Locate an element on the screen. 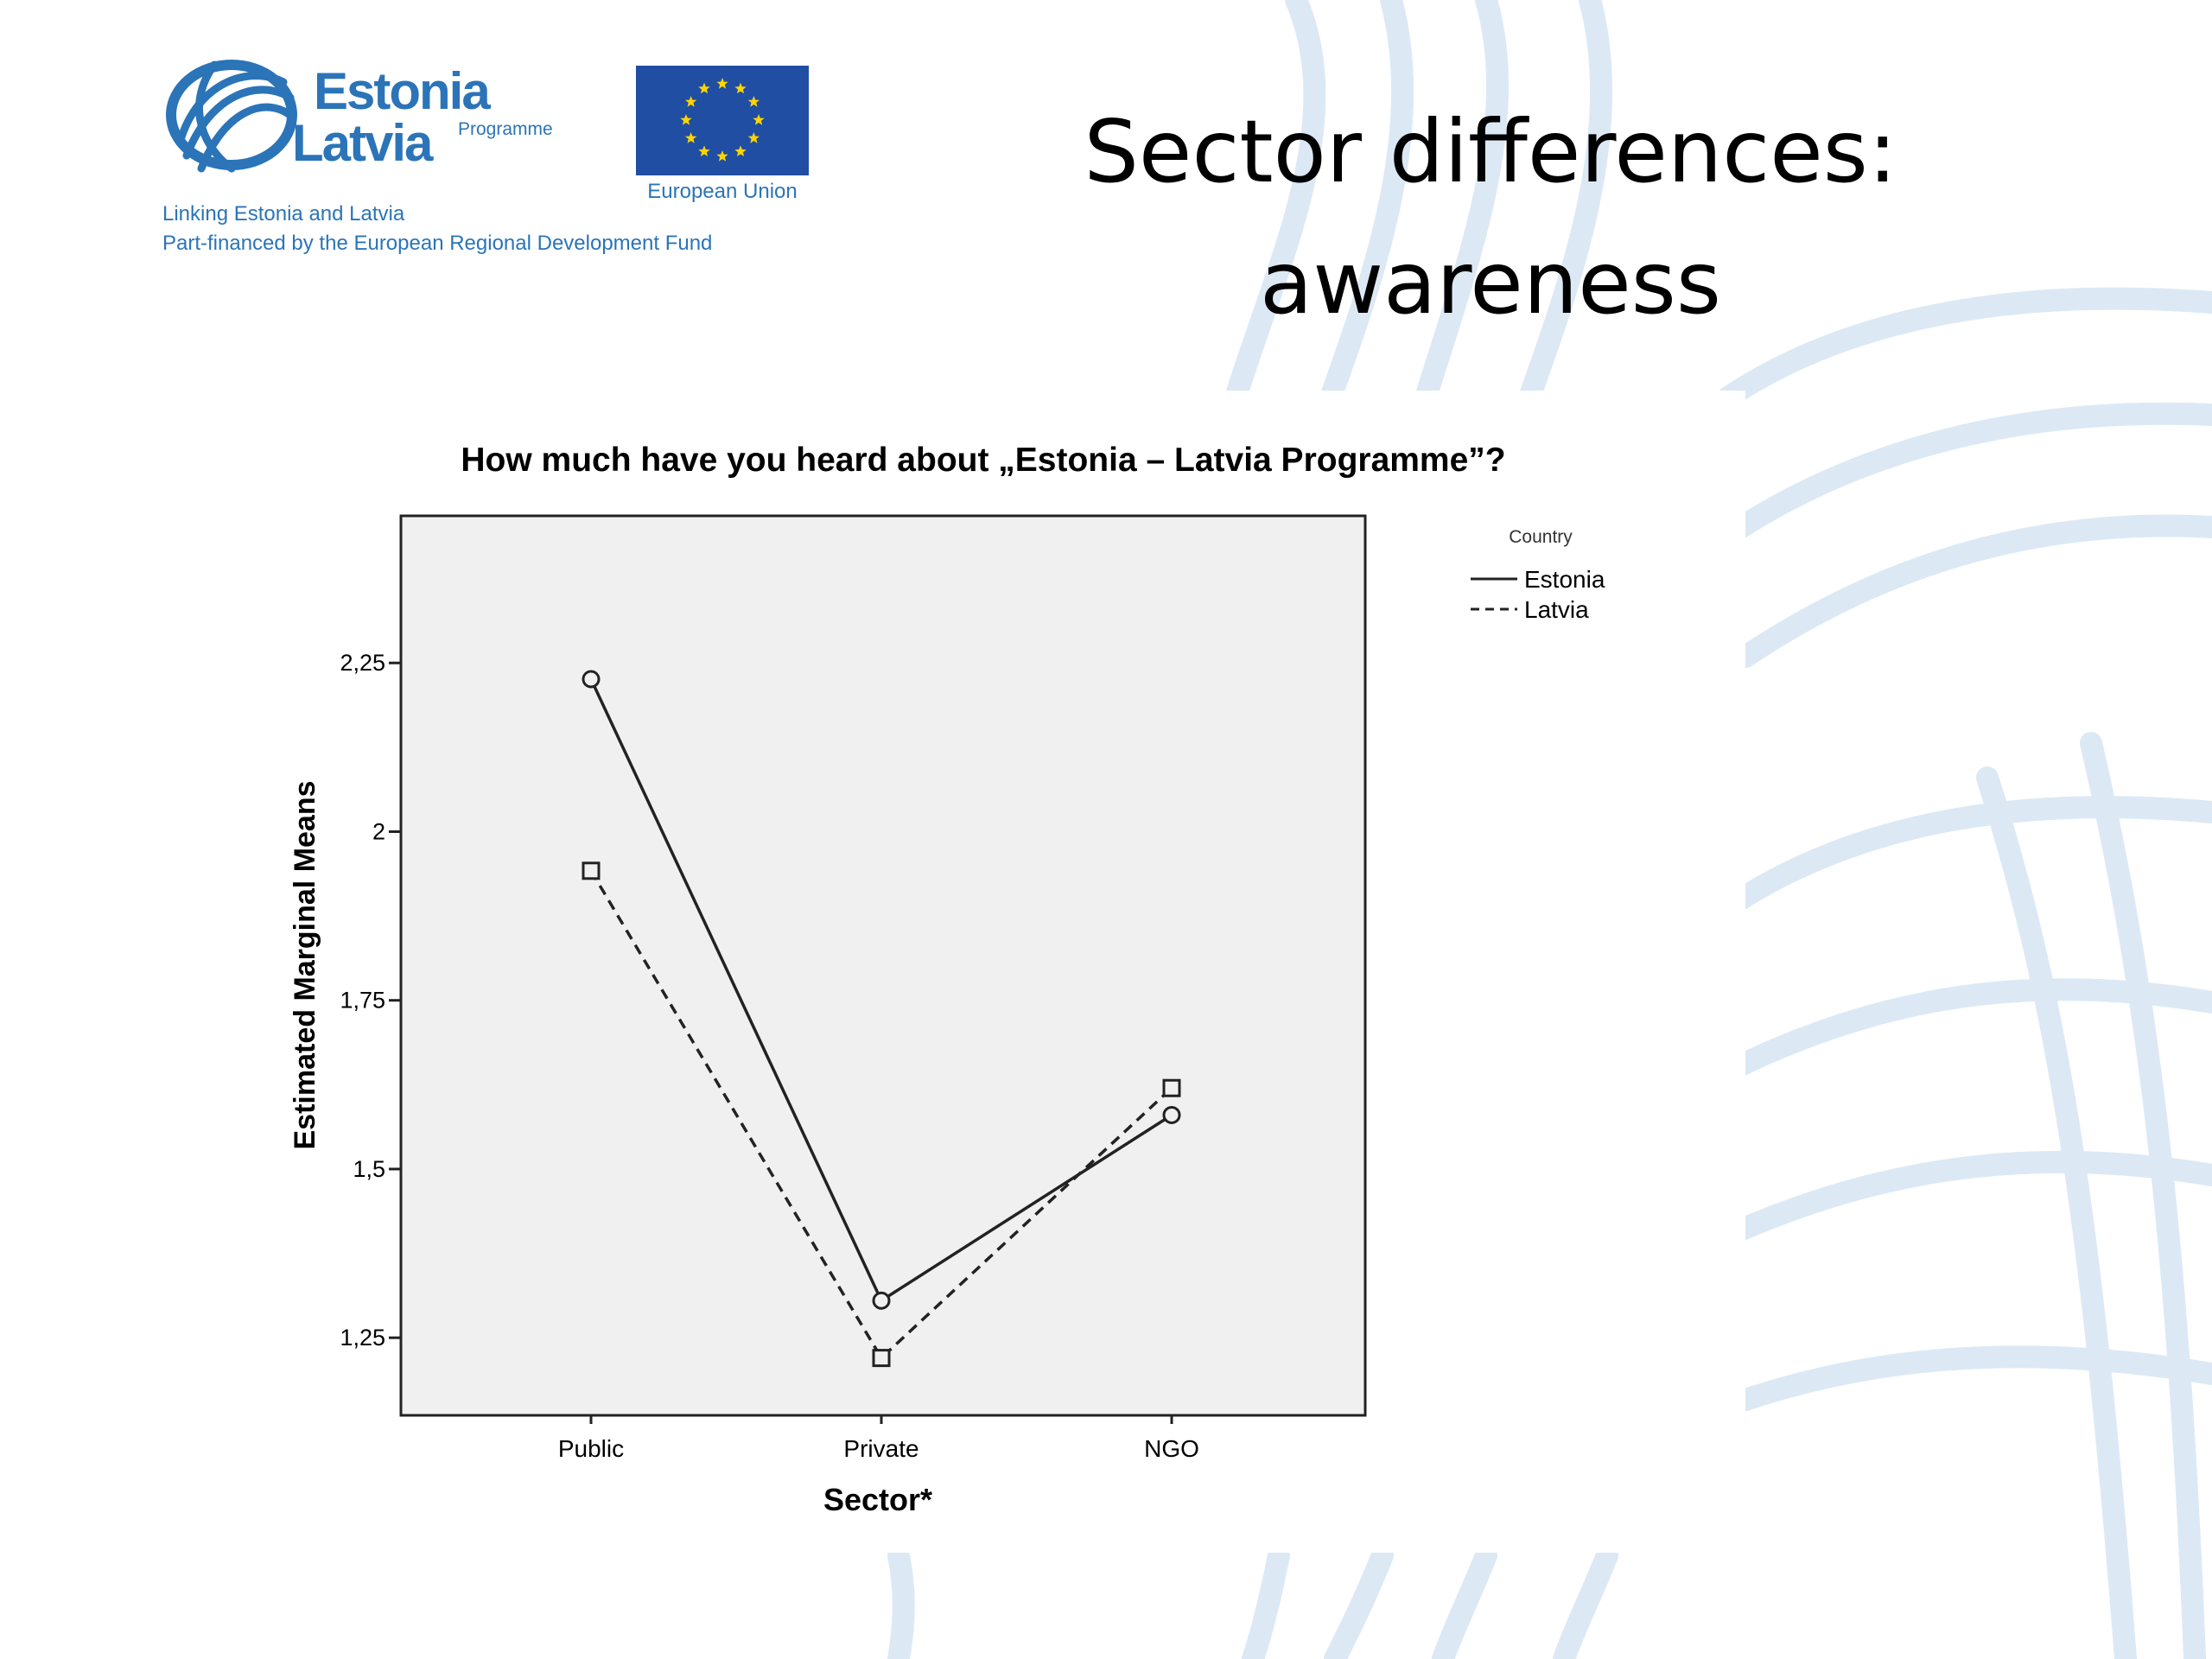 Image resolution: width=2212 pixels, height=1659 pixels. eu-flag-icon is located at coordinates (722, 120).